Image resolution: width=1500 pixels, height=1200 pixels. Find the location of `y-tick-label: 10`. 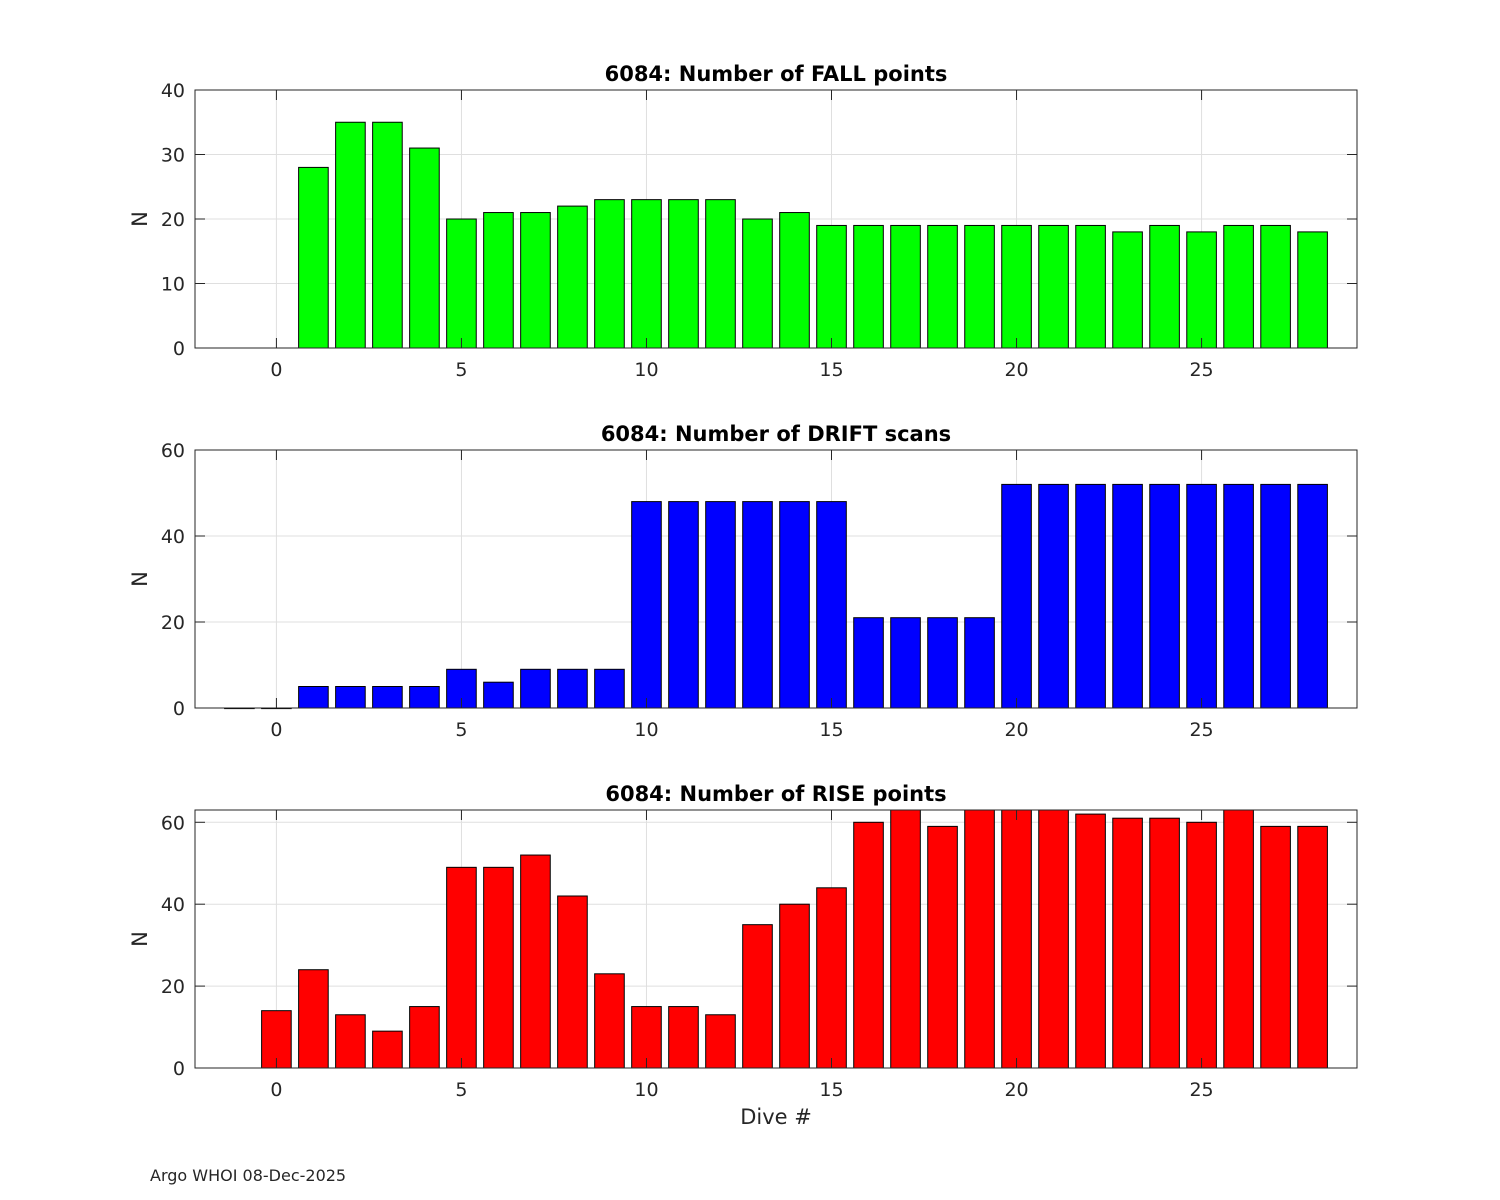

y-tick-label: 10 is located at coordinates (173, 285).